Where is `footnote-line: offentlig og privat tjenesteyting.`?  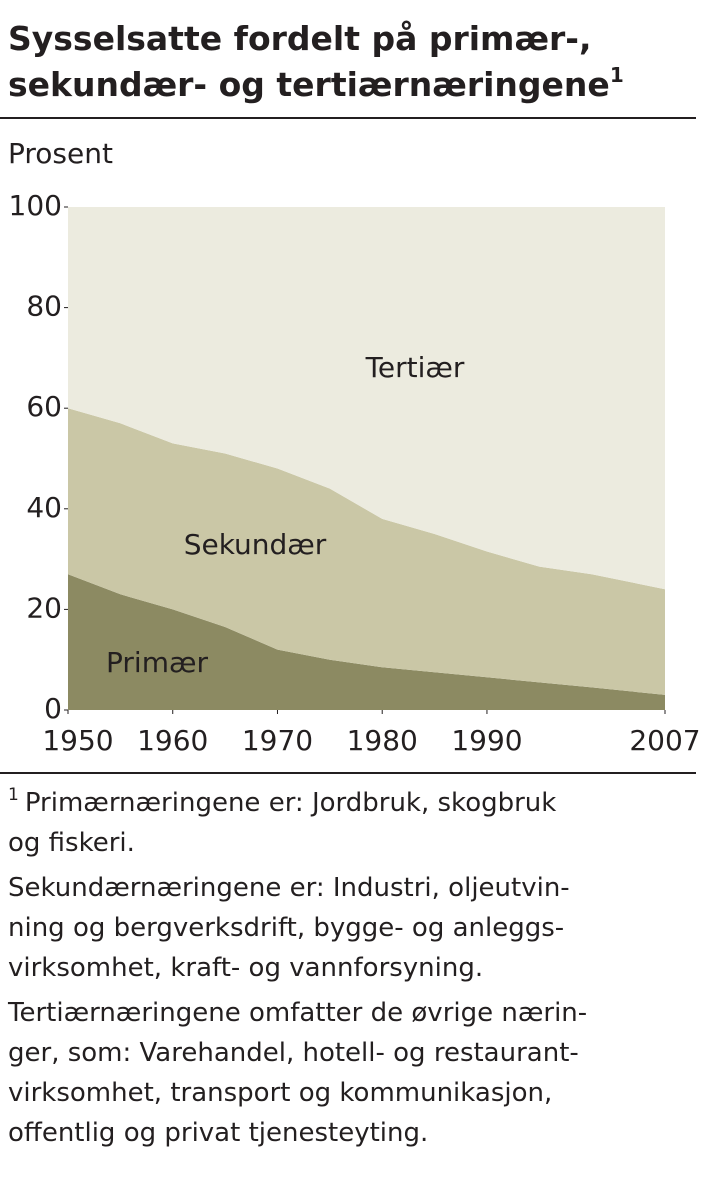
footnote-line: offentlig og privat tjenesteyting. is located at coordinates (218, 1133).